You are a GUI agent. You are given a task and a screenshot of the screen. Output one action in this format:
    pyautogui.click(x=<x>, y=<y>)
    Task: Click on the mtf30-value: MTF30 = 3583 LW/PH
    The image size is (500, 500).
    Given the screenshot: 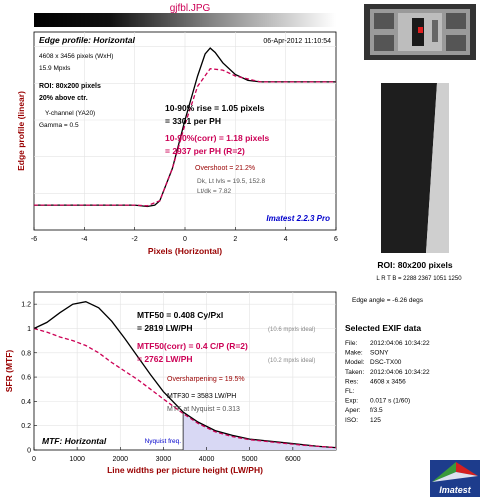 What is the action you would take?
    pyautogui.click(x=201, y=396)
    